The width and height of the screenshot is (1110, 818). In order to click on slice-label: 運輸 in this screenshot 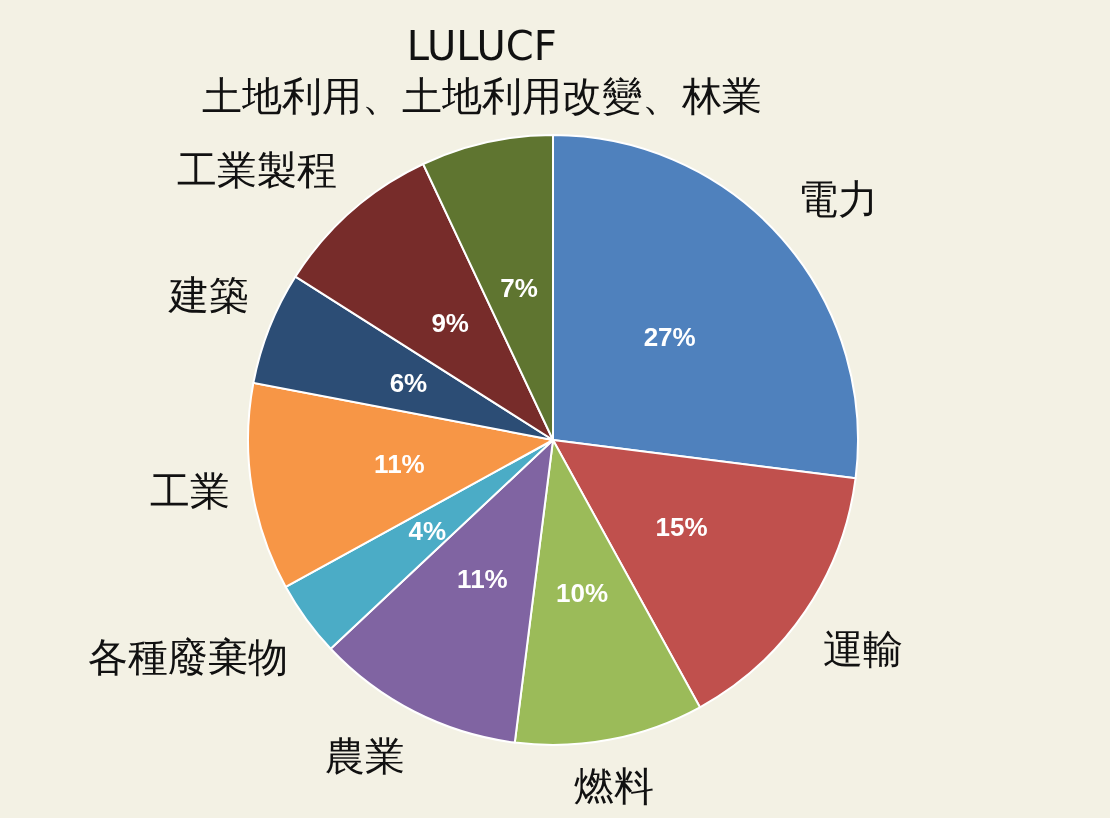, I will do `click(863, 648)`.